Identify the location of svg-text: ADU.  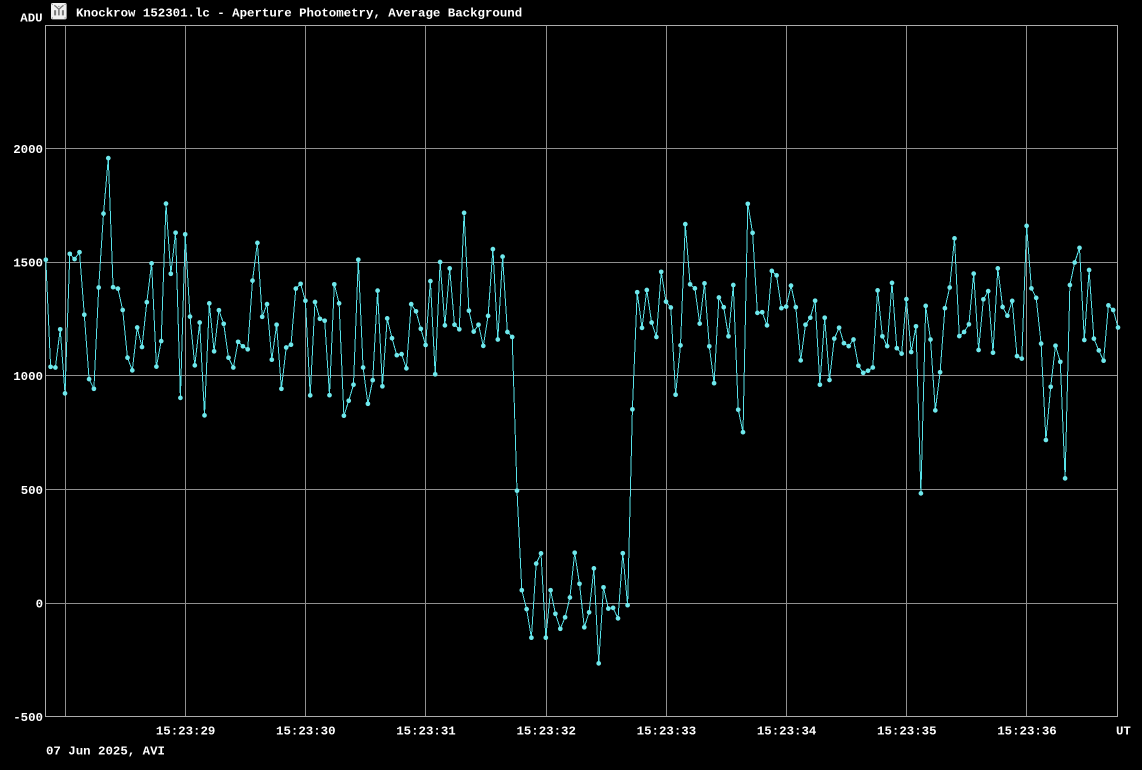
(31, 19).